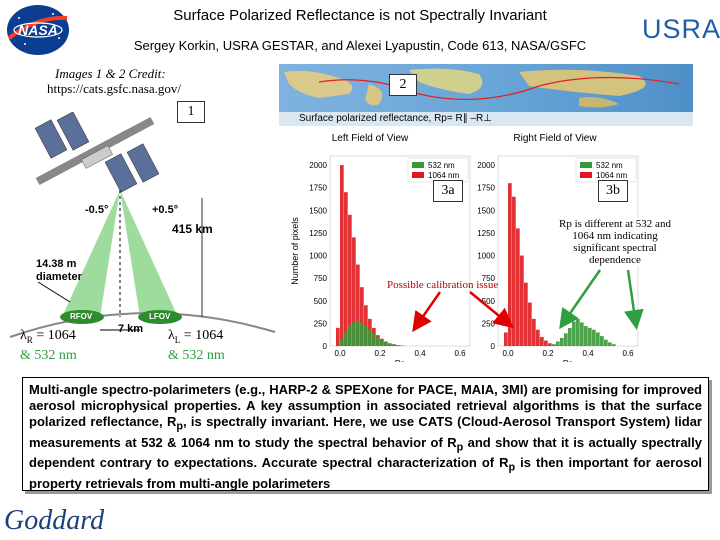 This screenshot has width=720, height=540. I want to click on separation-label: 7 km, so click(131, 329).